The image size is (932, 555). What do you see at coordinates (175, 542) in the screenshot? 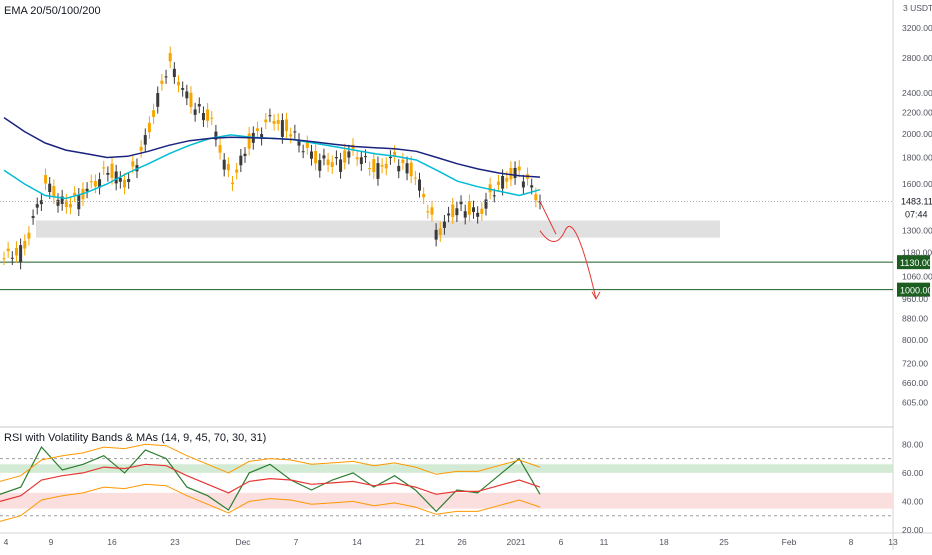
I see `time-tick-label: 23` at bounding box center [175, 542].